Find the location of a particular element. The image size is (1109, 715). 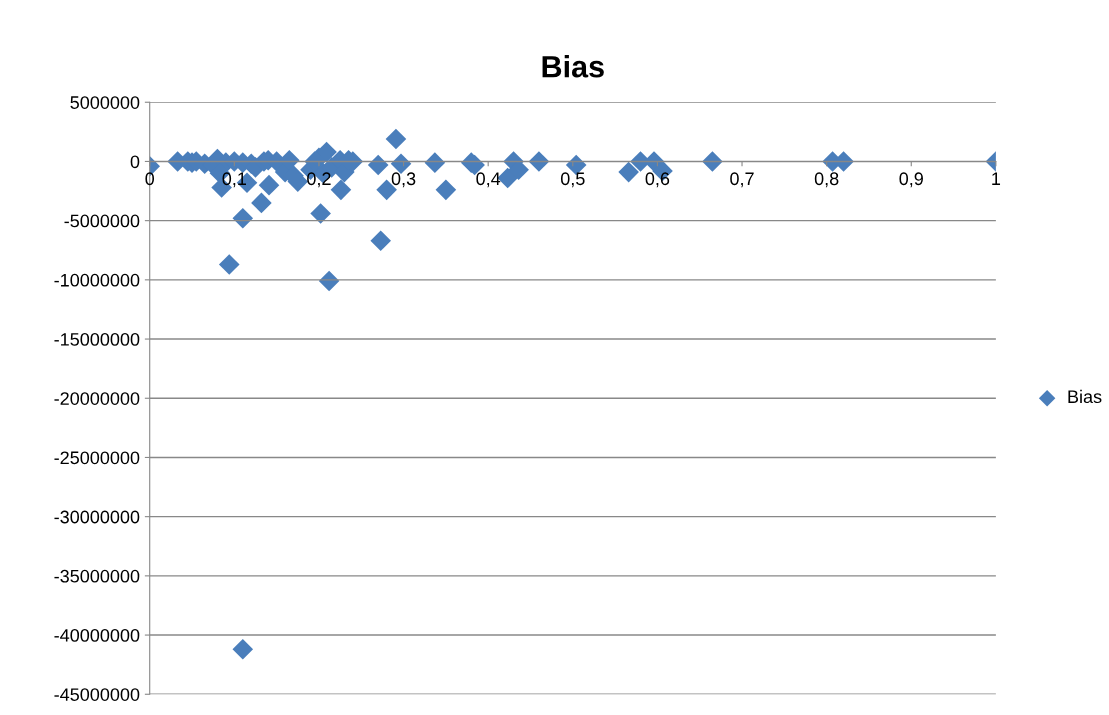

y-tick-label: -20000000 is located at coordinates (97, 398).